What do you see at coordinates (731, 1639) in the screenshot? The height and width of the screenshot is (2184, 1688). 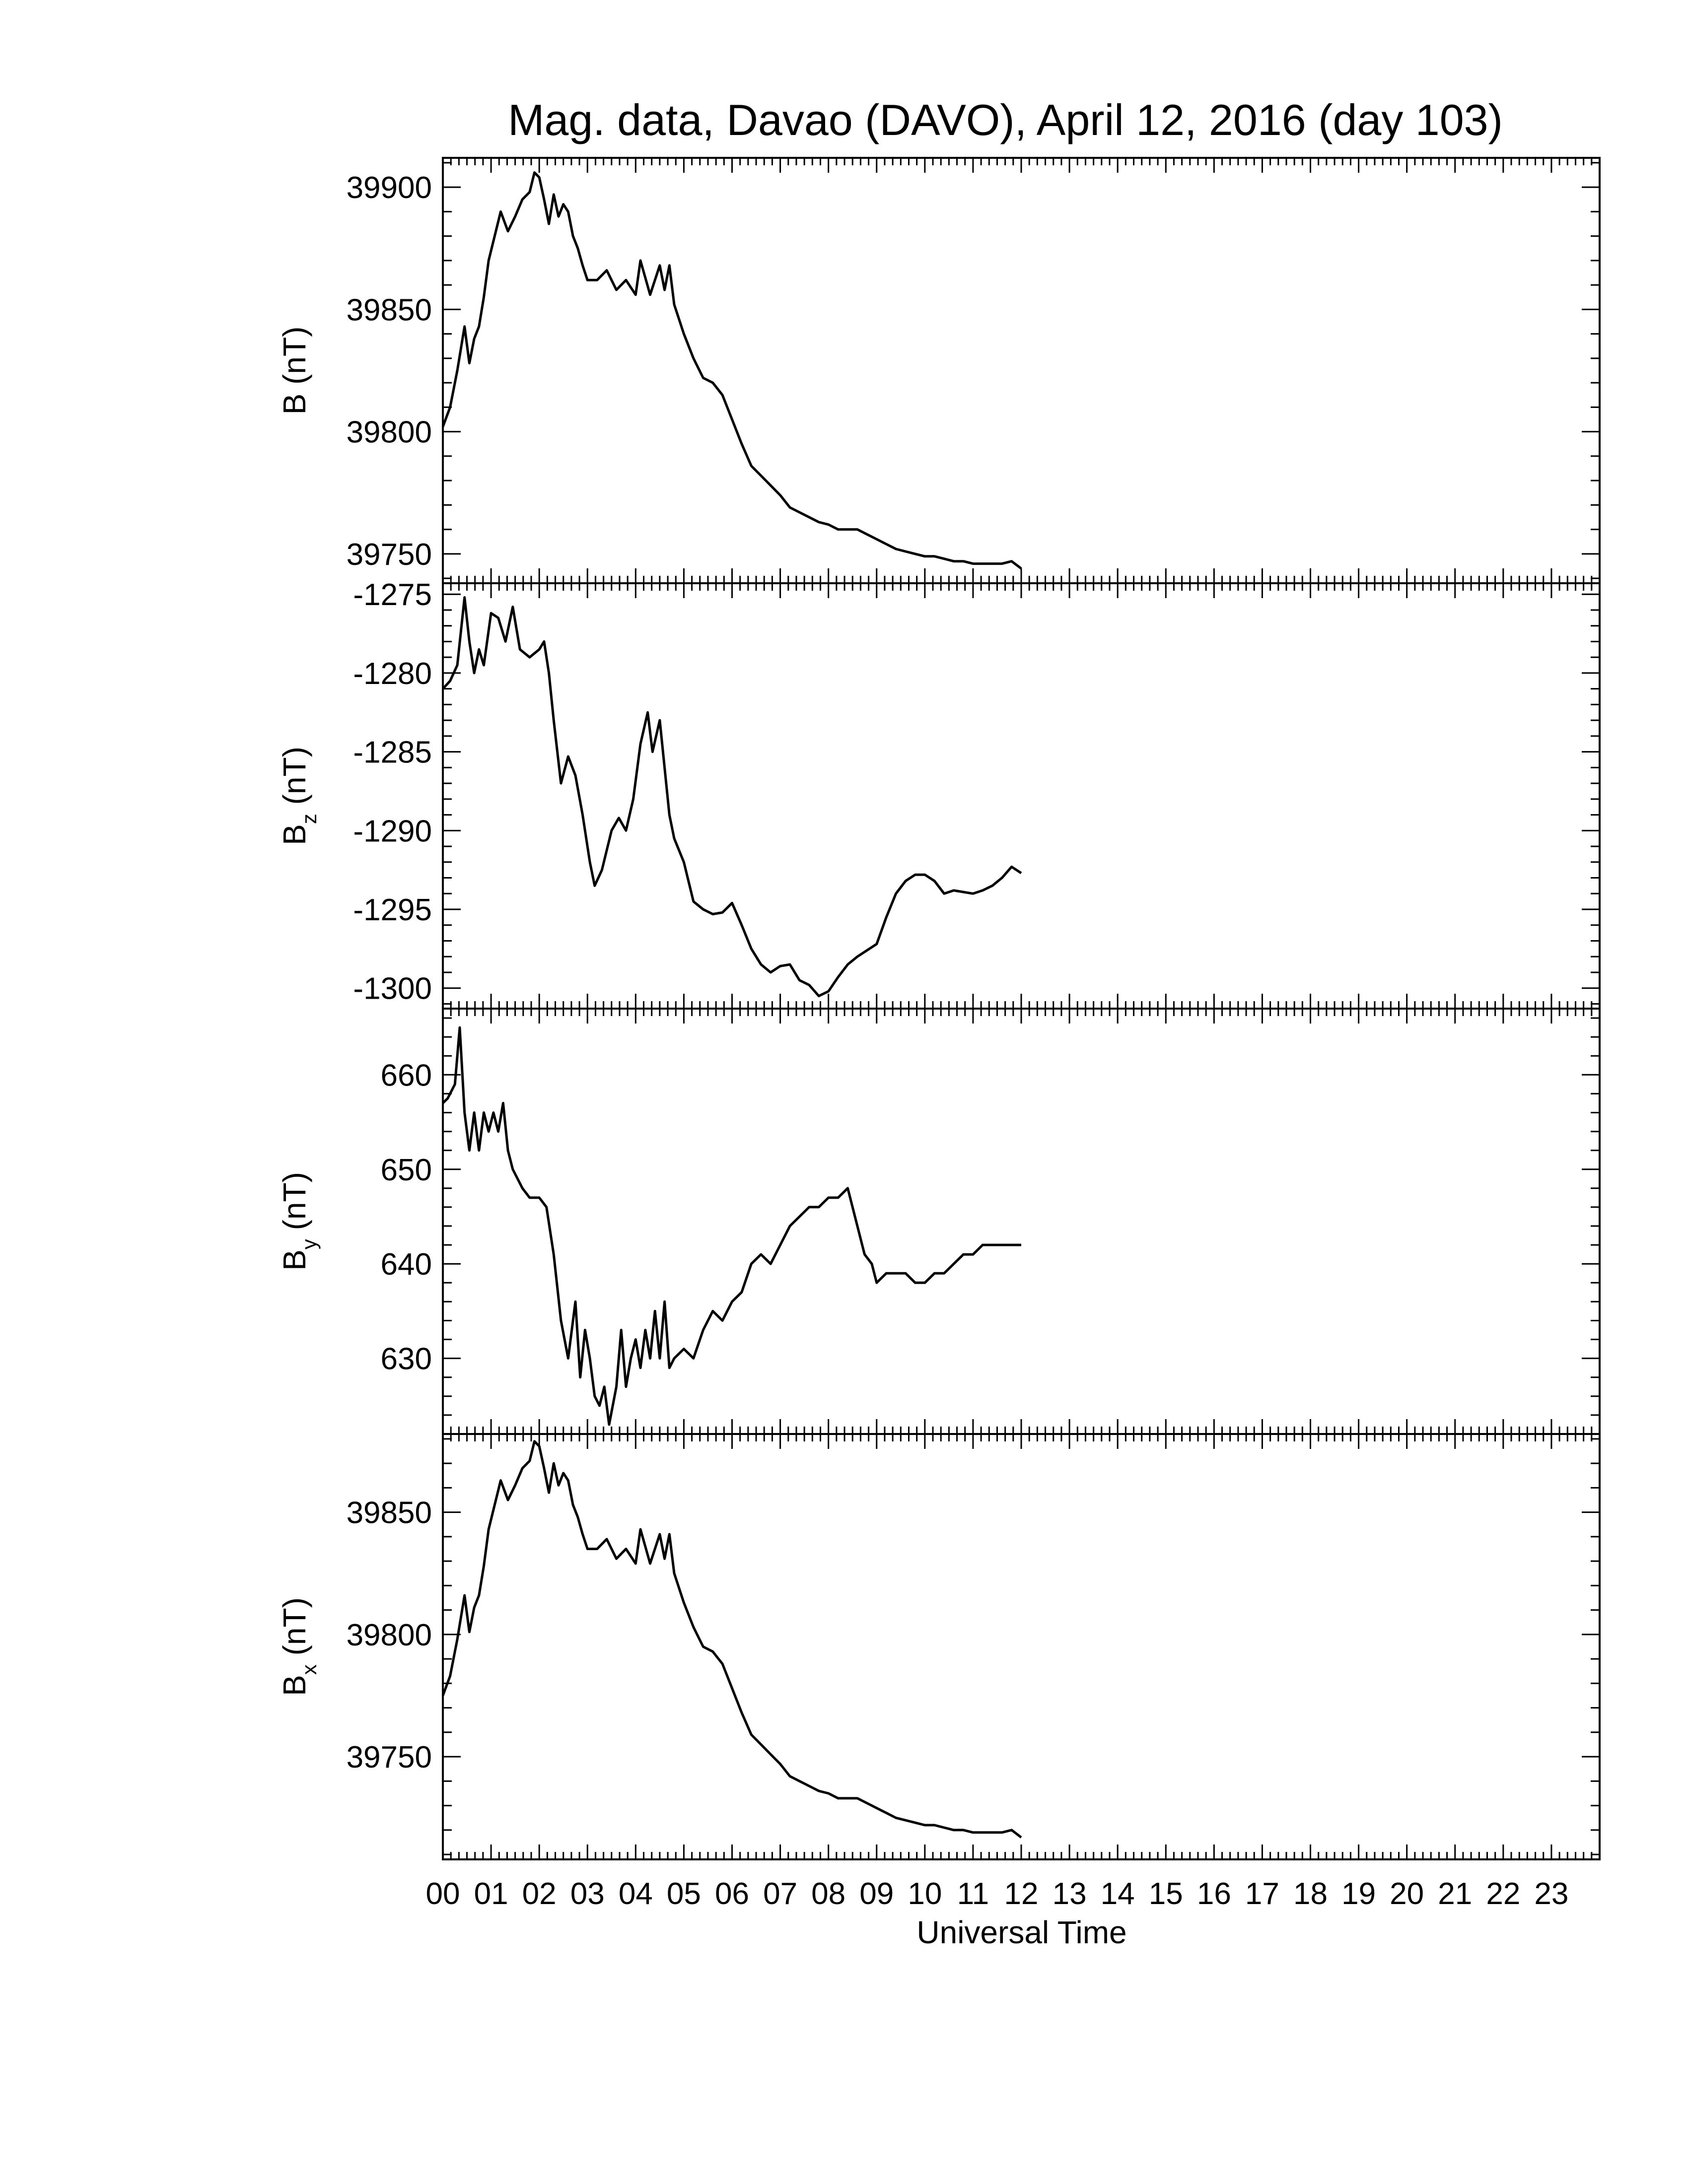 I see `series-line-bx` at bounding box center [731, 1639].